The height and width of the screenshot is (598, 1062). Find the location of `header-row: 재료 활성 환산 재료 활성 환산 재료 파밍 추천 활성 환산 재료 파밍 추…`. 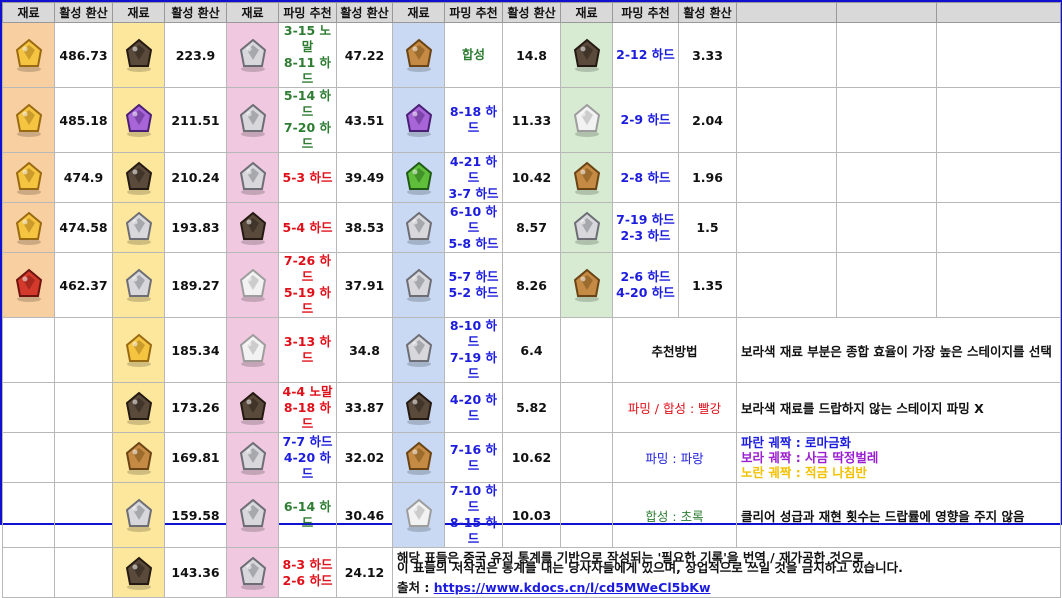

header-row: 재료 활성 환산 재료 활성 환산 재료 파밍 추천 활성 환산 재료 파밍 추… is located at coordinates (531, 12).